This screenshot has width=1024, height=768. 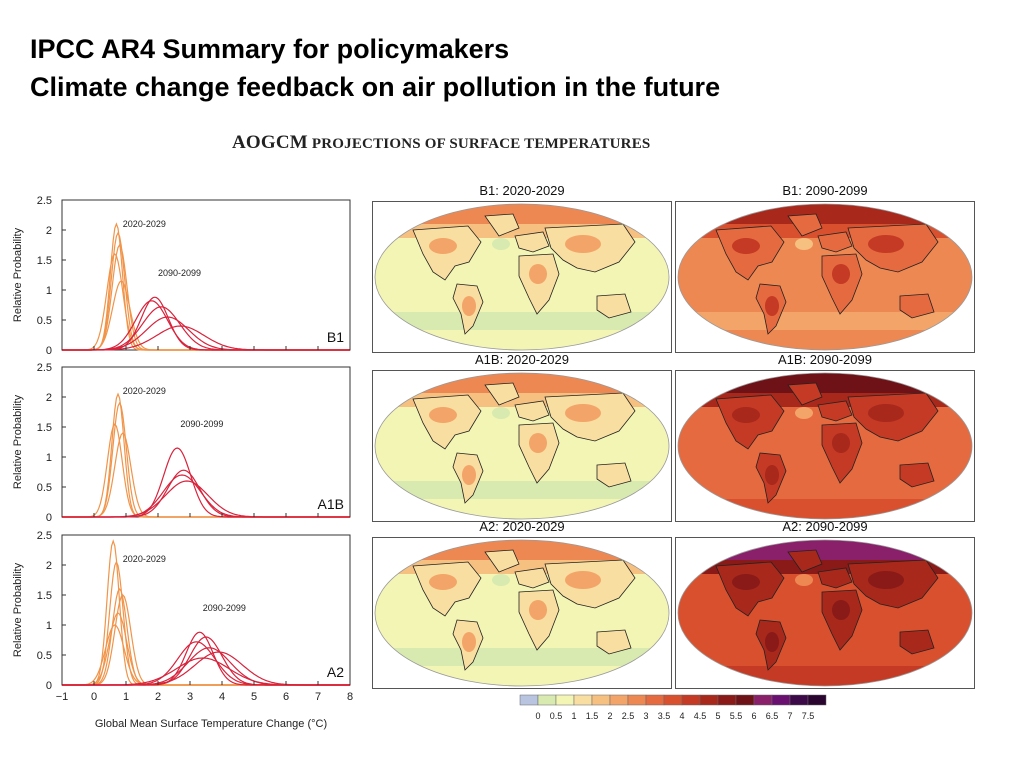 What do you see at coordinates (286, 697) in the screenshot?
I see `x-tick-label: 6` at bounding box center [286, 697].